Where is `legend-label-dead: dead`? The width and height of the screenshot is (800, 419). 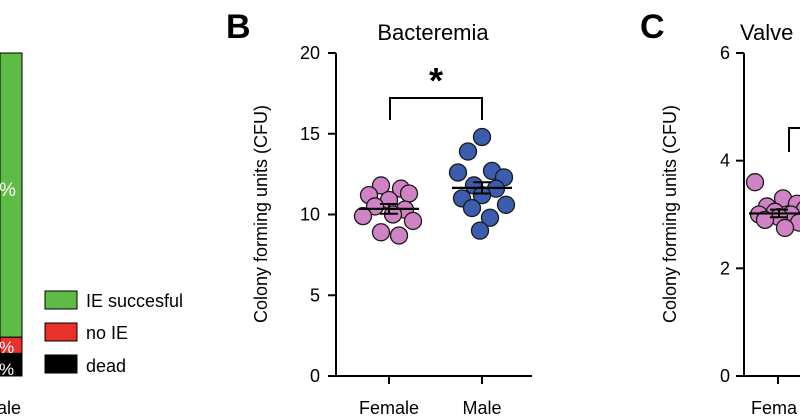
legend-label-dead: dead is located at coordinates (106, 366).